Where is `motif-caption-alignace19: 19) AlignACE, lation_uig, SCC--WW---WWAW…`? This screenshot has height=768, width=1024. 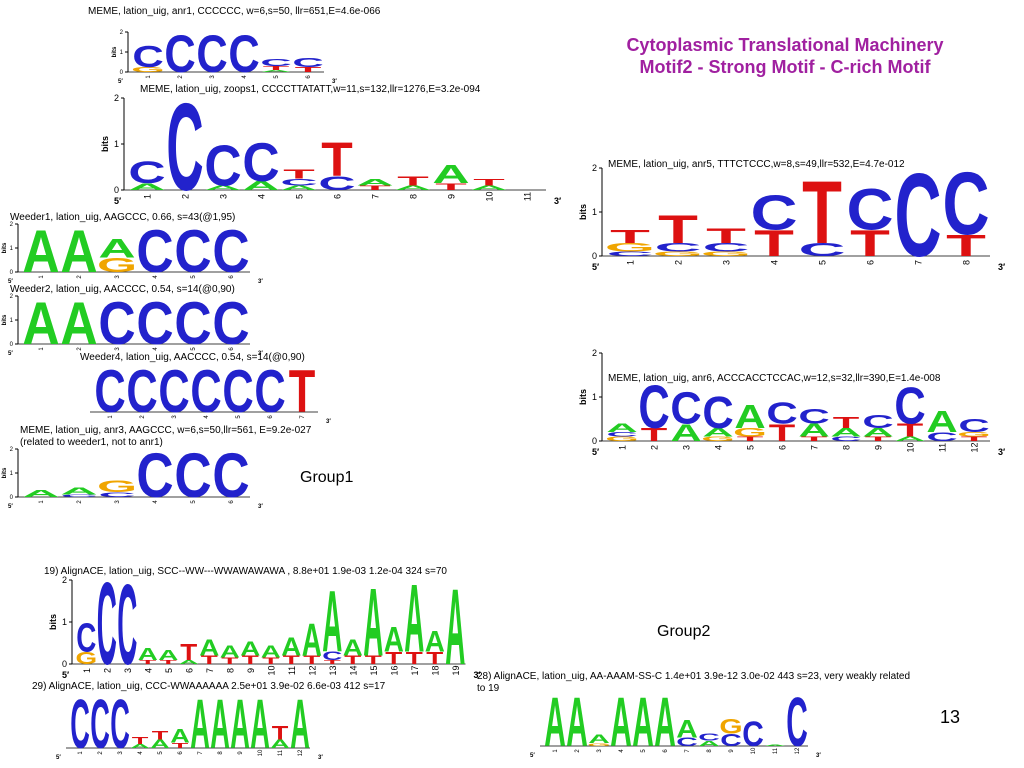
motif-caption-alignace19: 19) AlignACE, lation_uig, SCC--WW---WWAW… is located at coordinates (245, 571).